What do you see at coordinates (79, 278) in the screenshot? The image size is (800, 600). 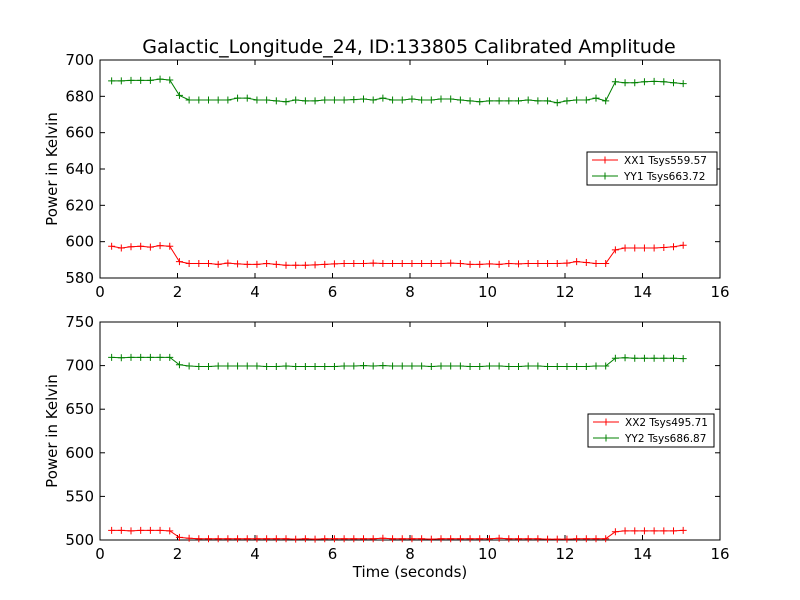 I see `y-tick-label: 580` at bounding box center [79, 278].